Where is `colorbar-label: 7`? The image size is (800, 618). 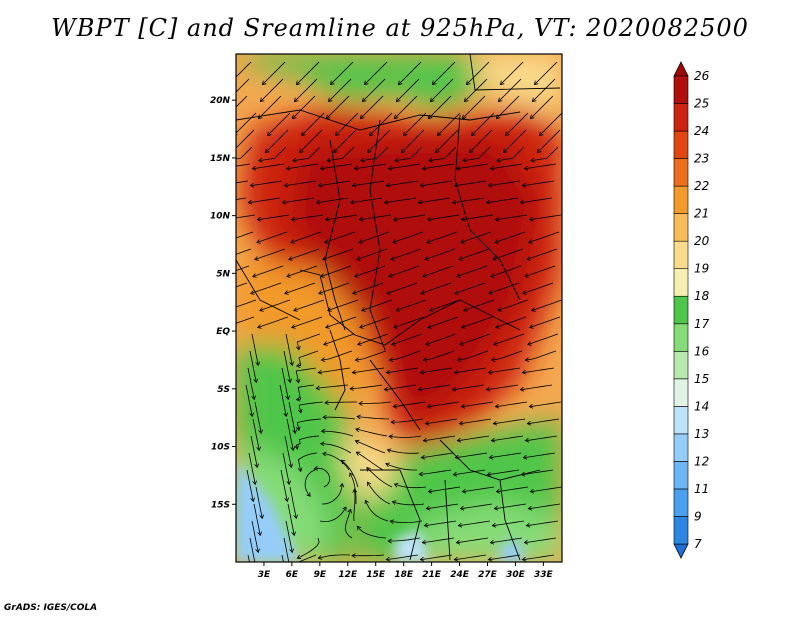
colorbar-label: 7 is located at coordinates (698, 544).